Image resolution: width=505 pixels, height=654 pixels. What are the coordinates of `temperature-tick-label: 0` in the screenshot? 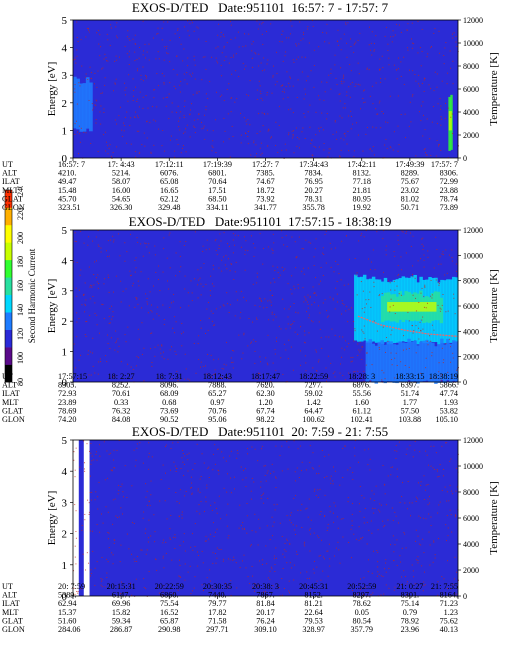 It's located at (465, 596).